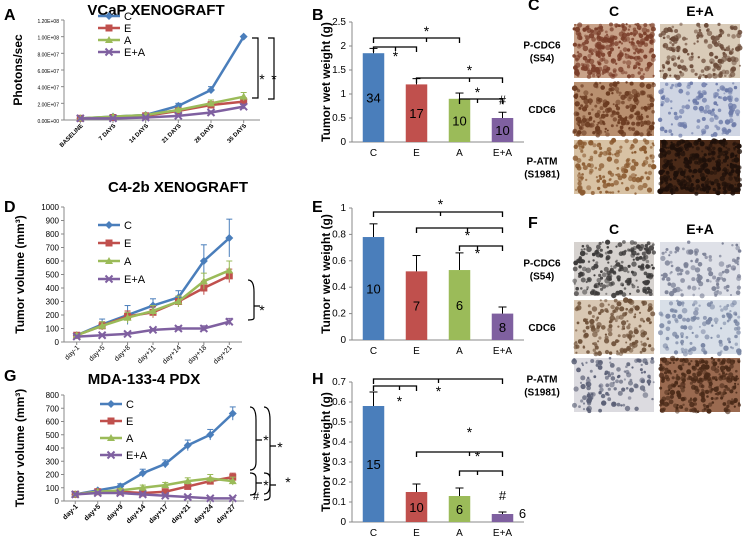 The height and width of the screenshot is (546, 750). Describe the element at coordinates (115, 512) in the screenshot. I see `x-tick-label: day+9` at that location.